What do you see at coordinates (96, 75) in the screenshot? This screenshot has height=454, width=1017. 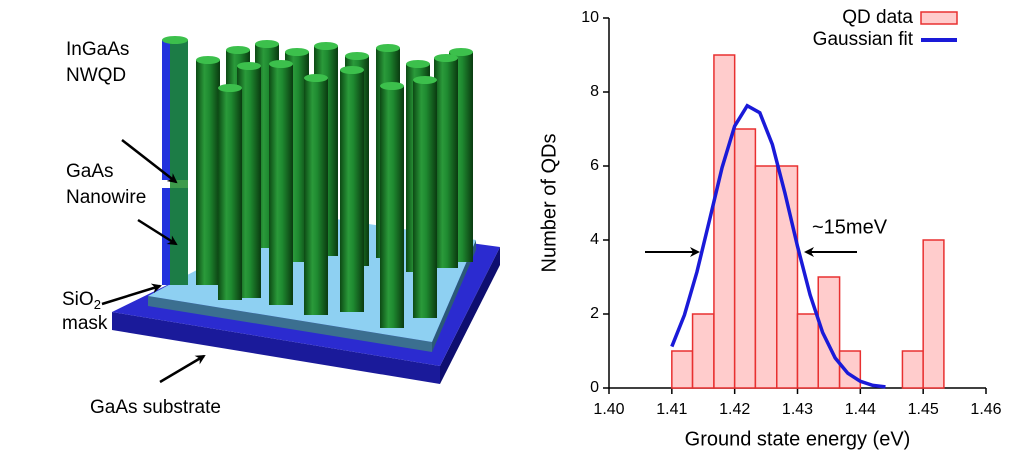 I see `label-nwqd: NWQD` at bounding box center [96, 75].